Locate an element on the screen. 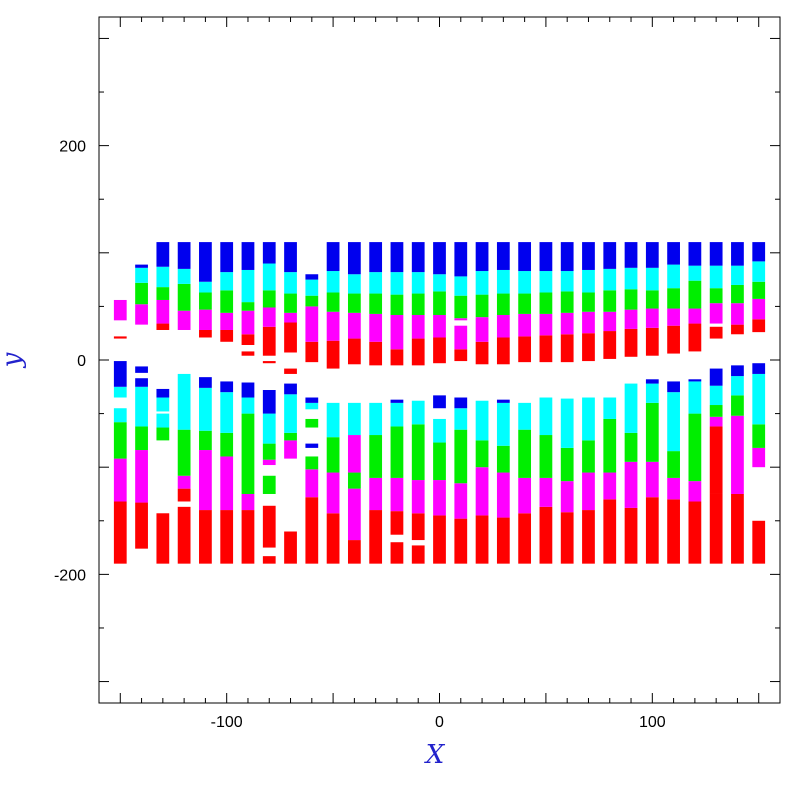 This screenshot has width=797, height=797. y-axis-title: y is located at coordinates (13, 360).